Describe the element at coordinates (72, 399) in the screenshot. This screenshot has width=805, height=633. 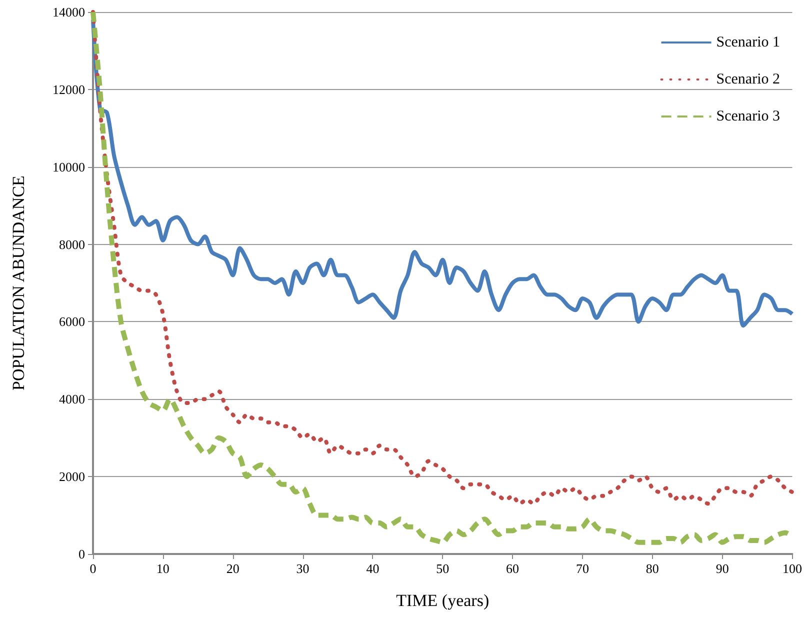
I see `y-tick-label: 4000` at that location.